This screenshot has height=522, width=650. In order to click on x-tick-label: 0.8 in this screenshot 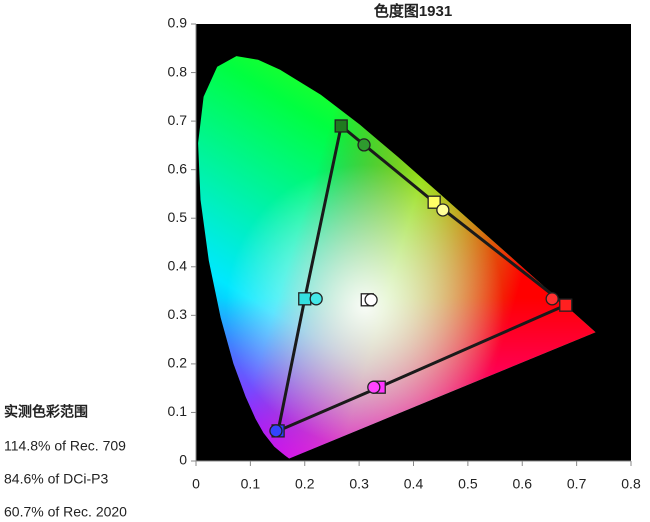, I will do `click(631, 484)`.